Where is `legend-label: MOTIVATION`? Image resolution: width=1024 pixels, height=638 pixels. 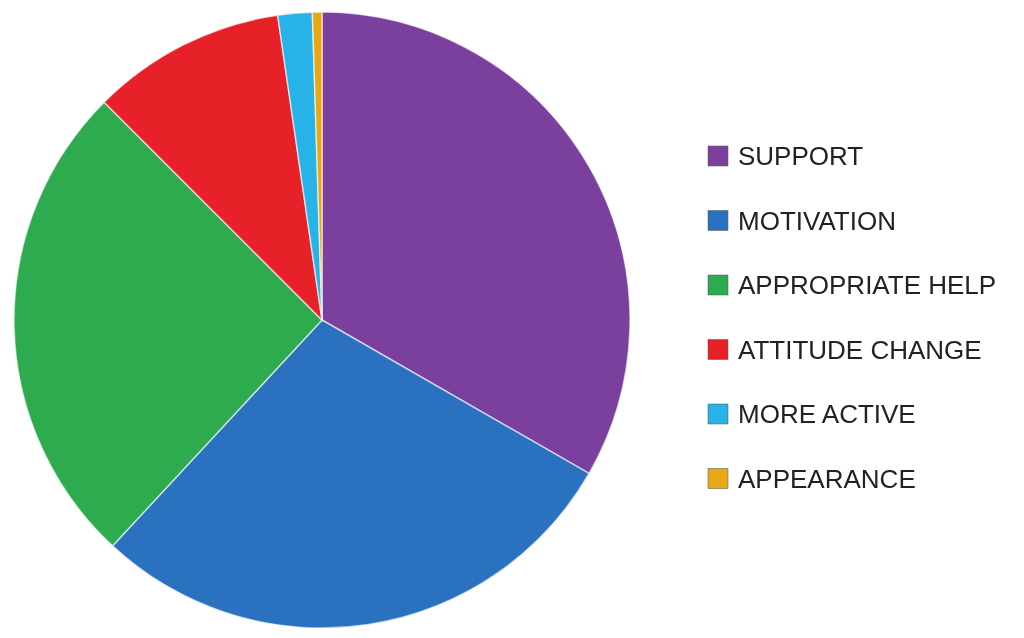 legend-label: MOTIVATION is located at coordinates (817, 220).